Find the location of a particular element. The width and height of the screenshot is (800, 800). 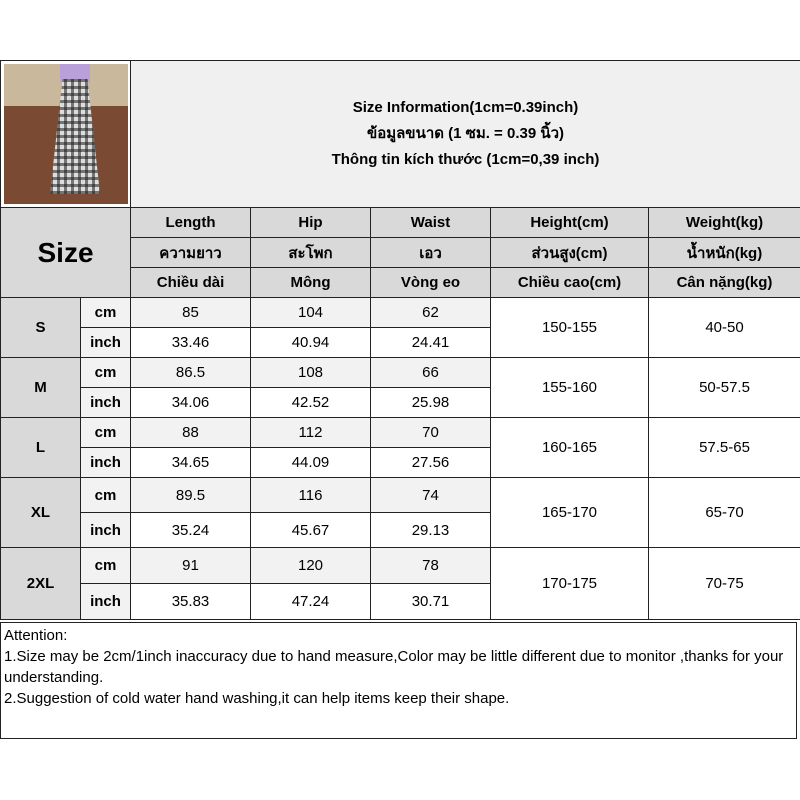

column-header: Hip is located at coordinates (310, 222).